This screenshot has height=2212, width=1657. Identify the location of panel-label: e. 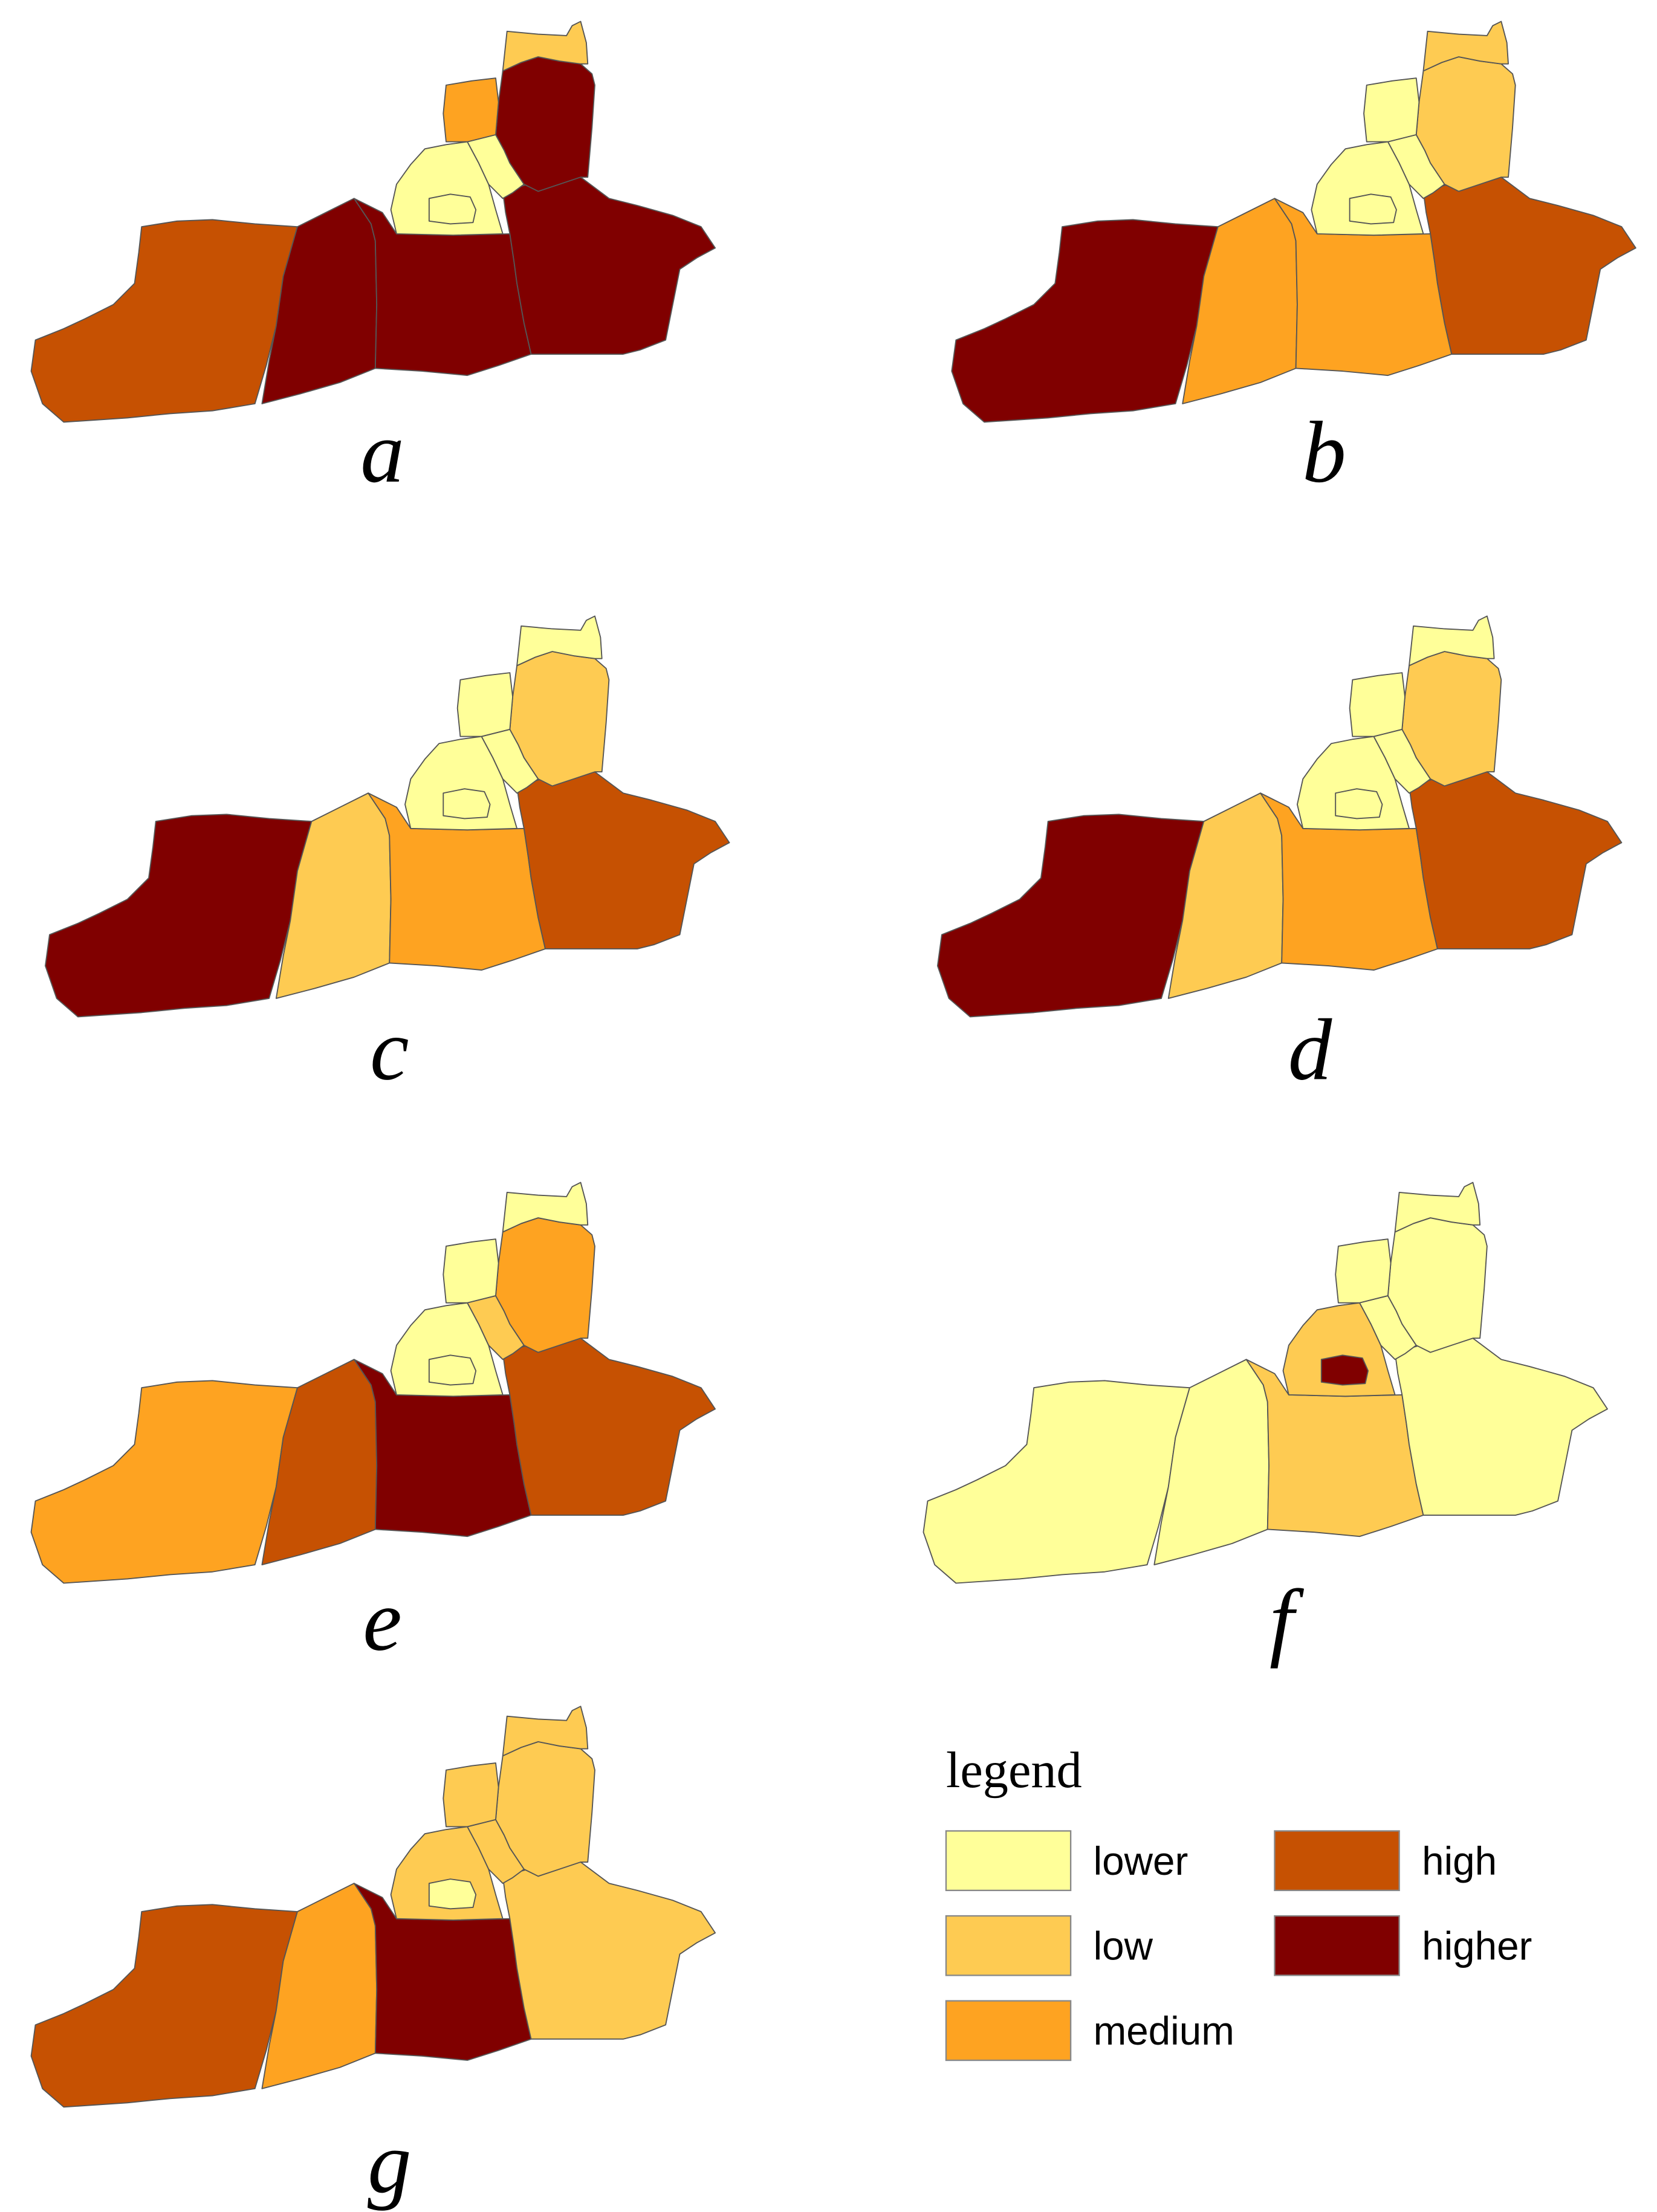
(382, 1621).